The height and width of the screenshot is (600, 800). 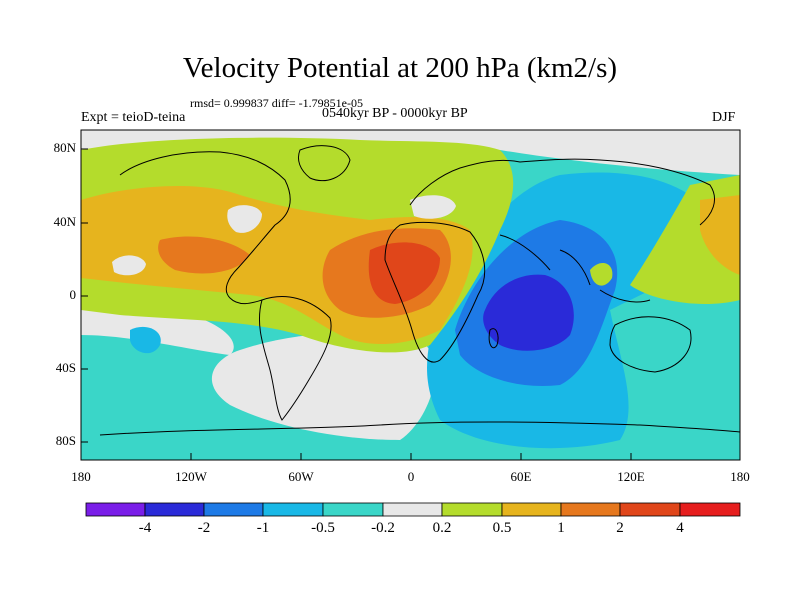 I want to click on coastline-antarctica, so click(x=419, y=428).